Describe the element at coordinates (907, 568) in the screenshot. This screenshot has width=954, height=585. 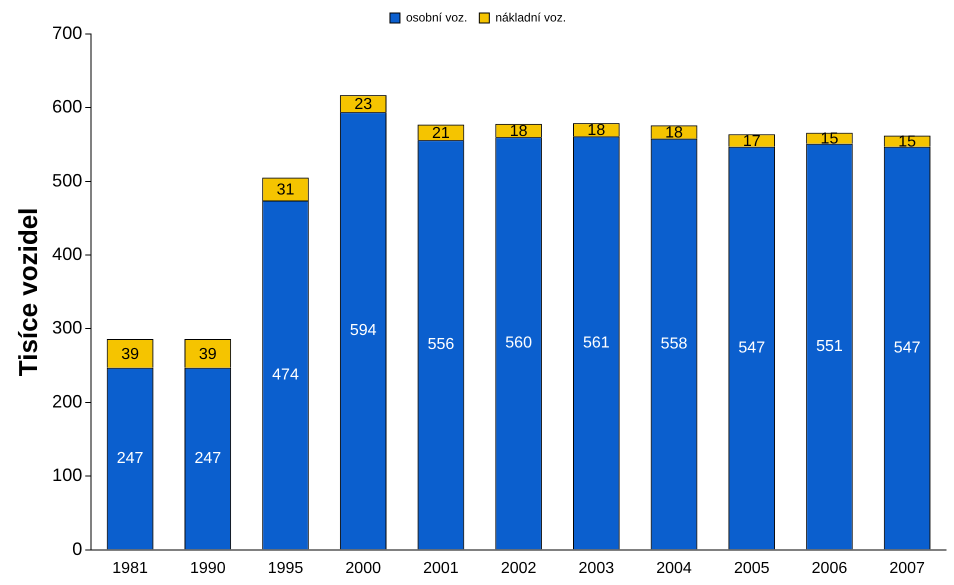
I see `x-tick-label: 2007` at that location.